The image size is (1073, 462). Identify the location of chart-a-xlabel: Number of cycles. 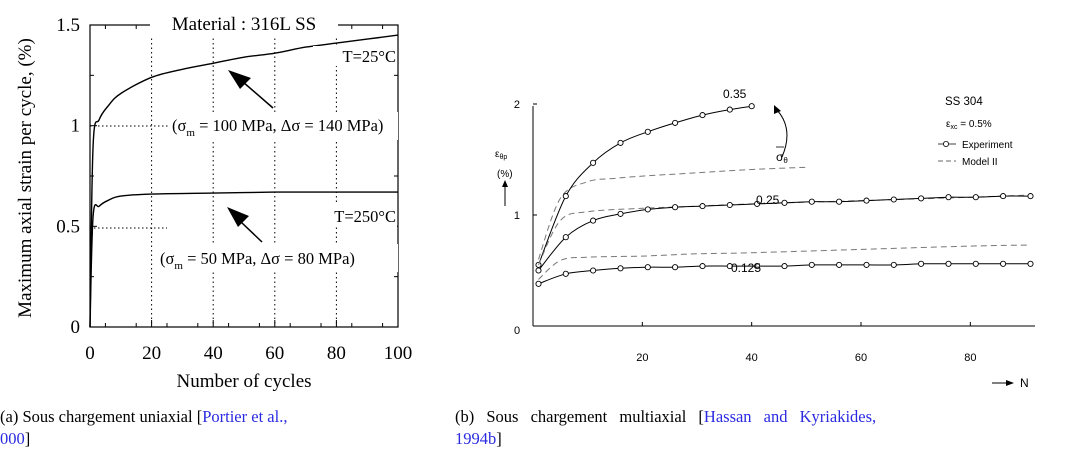
(243, 381).